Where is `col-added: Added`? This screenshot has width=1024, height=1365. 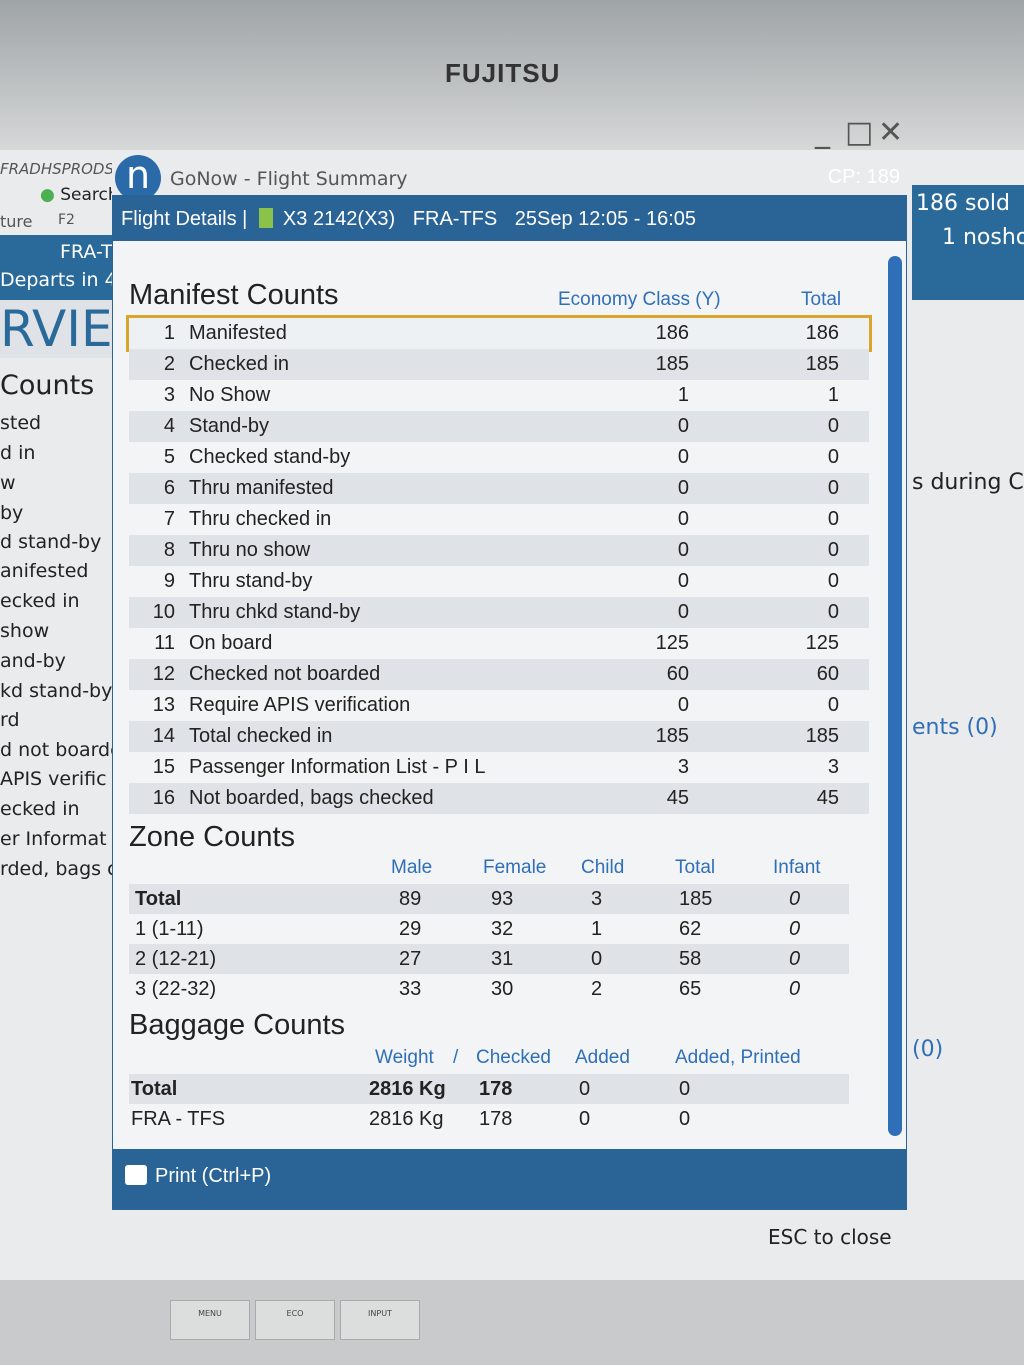
col-added: Added is located at coordinates (602, 1057).